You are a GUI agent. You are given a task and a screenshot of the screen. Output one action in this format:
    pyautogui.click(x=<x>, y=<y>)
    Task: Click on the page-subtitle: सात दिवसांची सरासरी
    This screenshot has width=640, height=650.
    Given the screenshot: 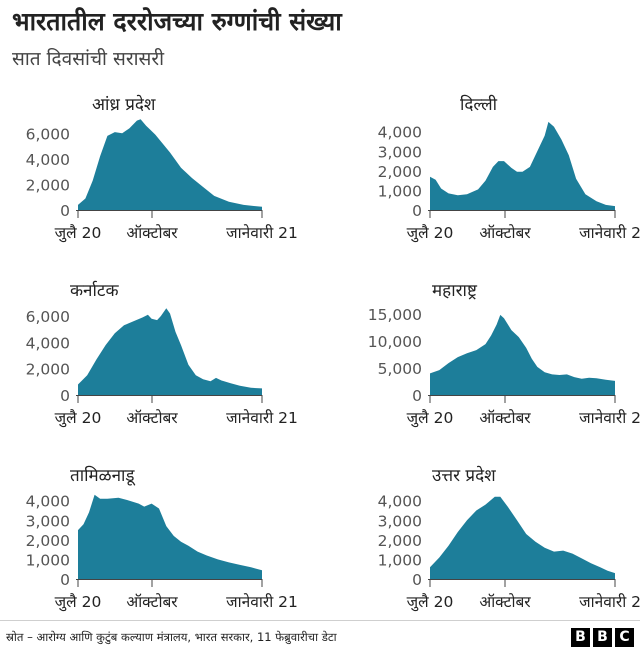 What is the action you would take?
    pyautogui.click(x=88, y=59)
    